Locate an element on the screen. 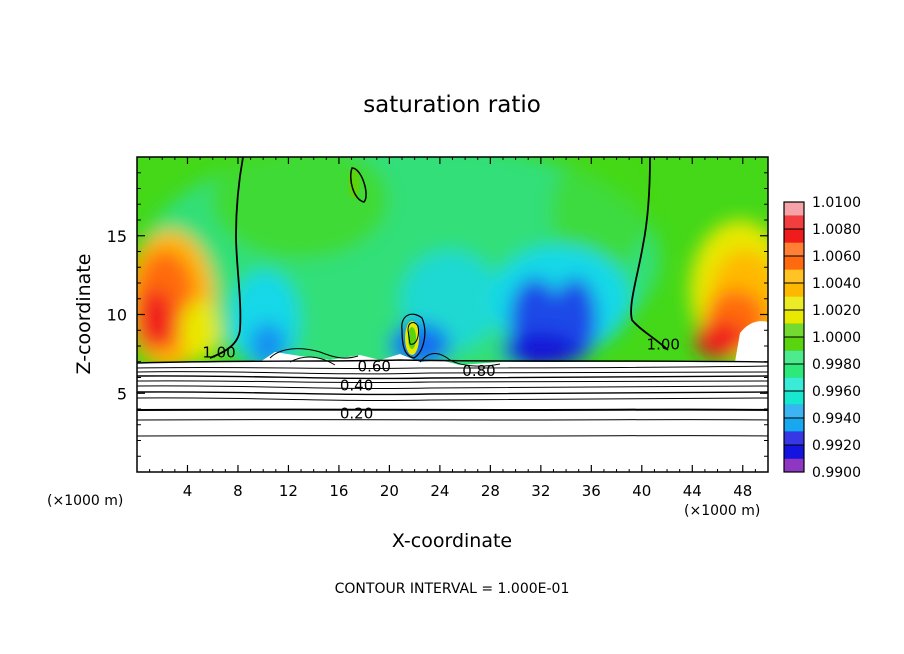  unsaturated-region is located at coordinates (452, 412).